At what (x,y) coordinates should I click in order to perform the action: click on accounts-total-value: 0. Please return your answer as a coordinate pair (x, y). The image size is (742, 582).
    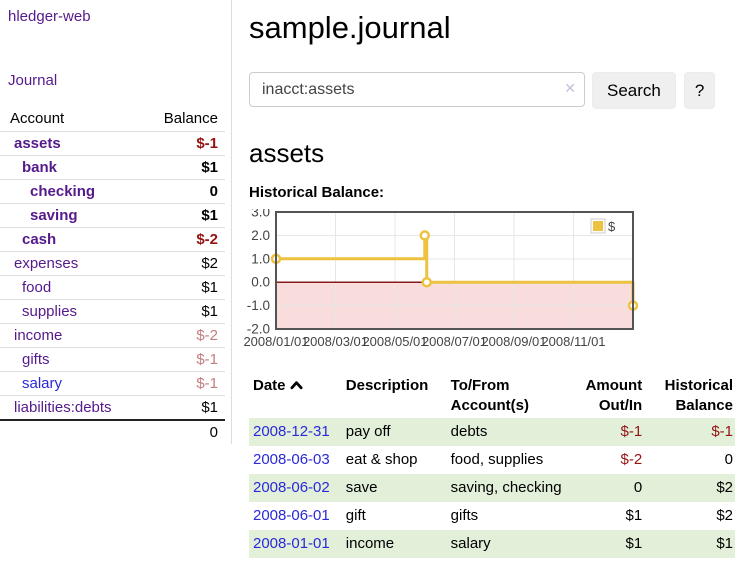
    Looking at the image, I should click on (213, 432).